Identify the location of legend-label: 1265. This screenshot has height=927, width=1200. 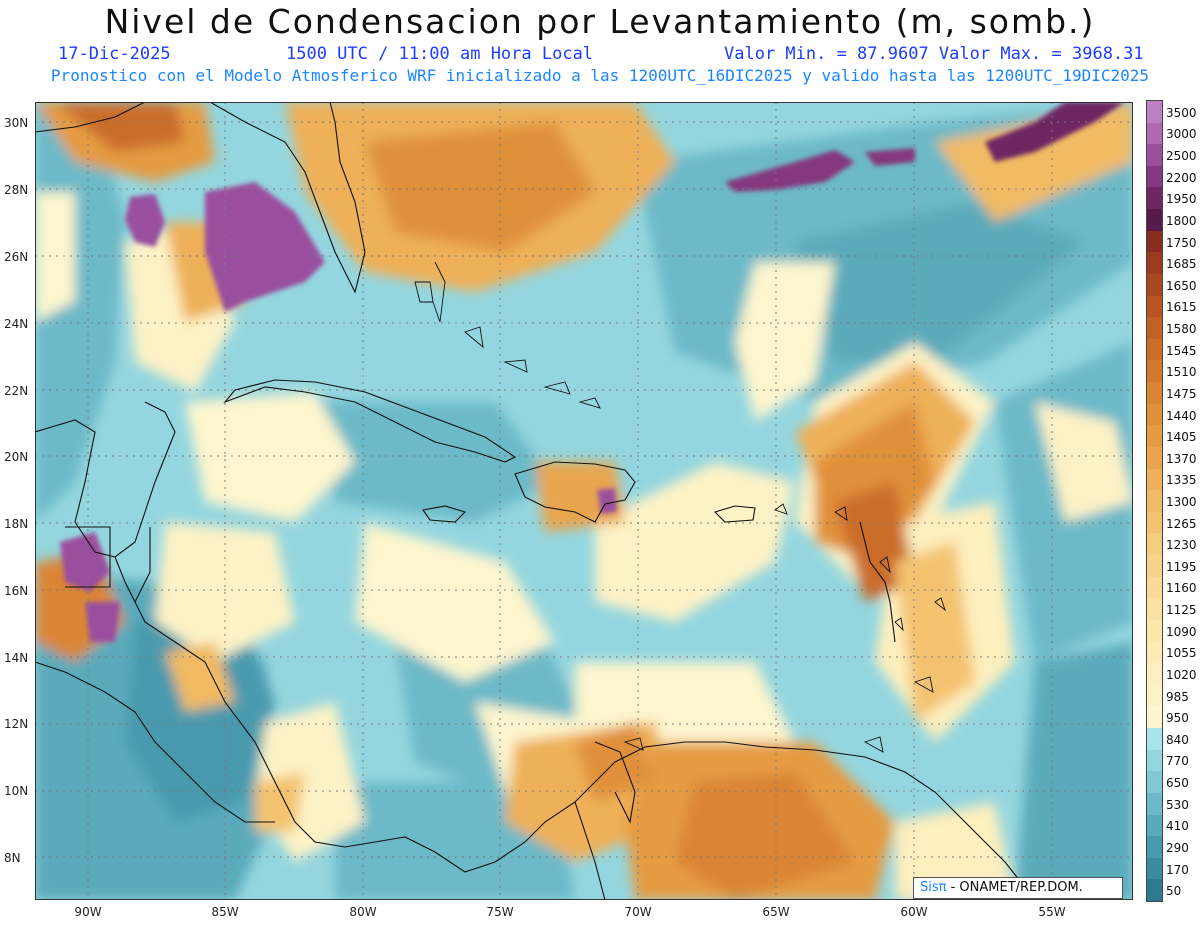
(1181, 523).